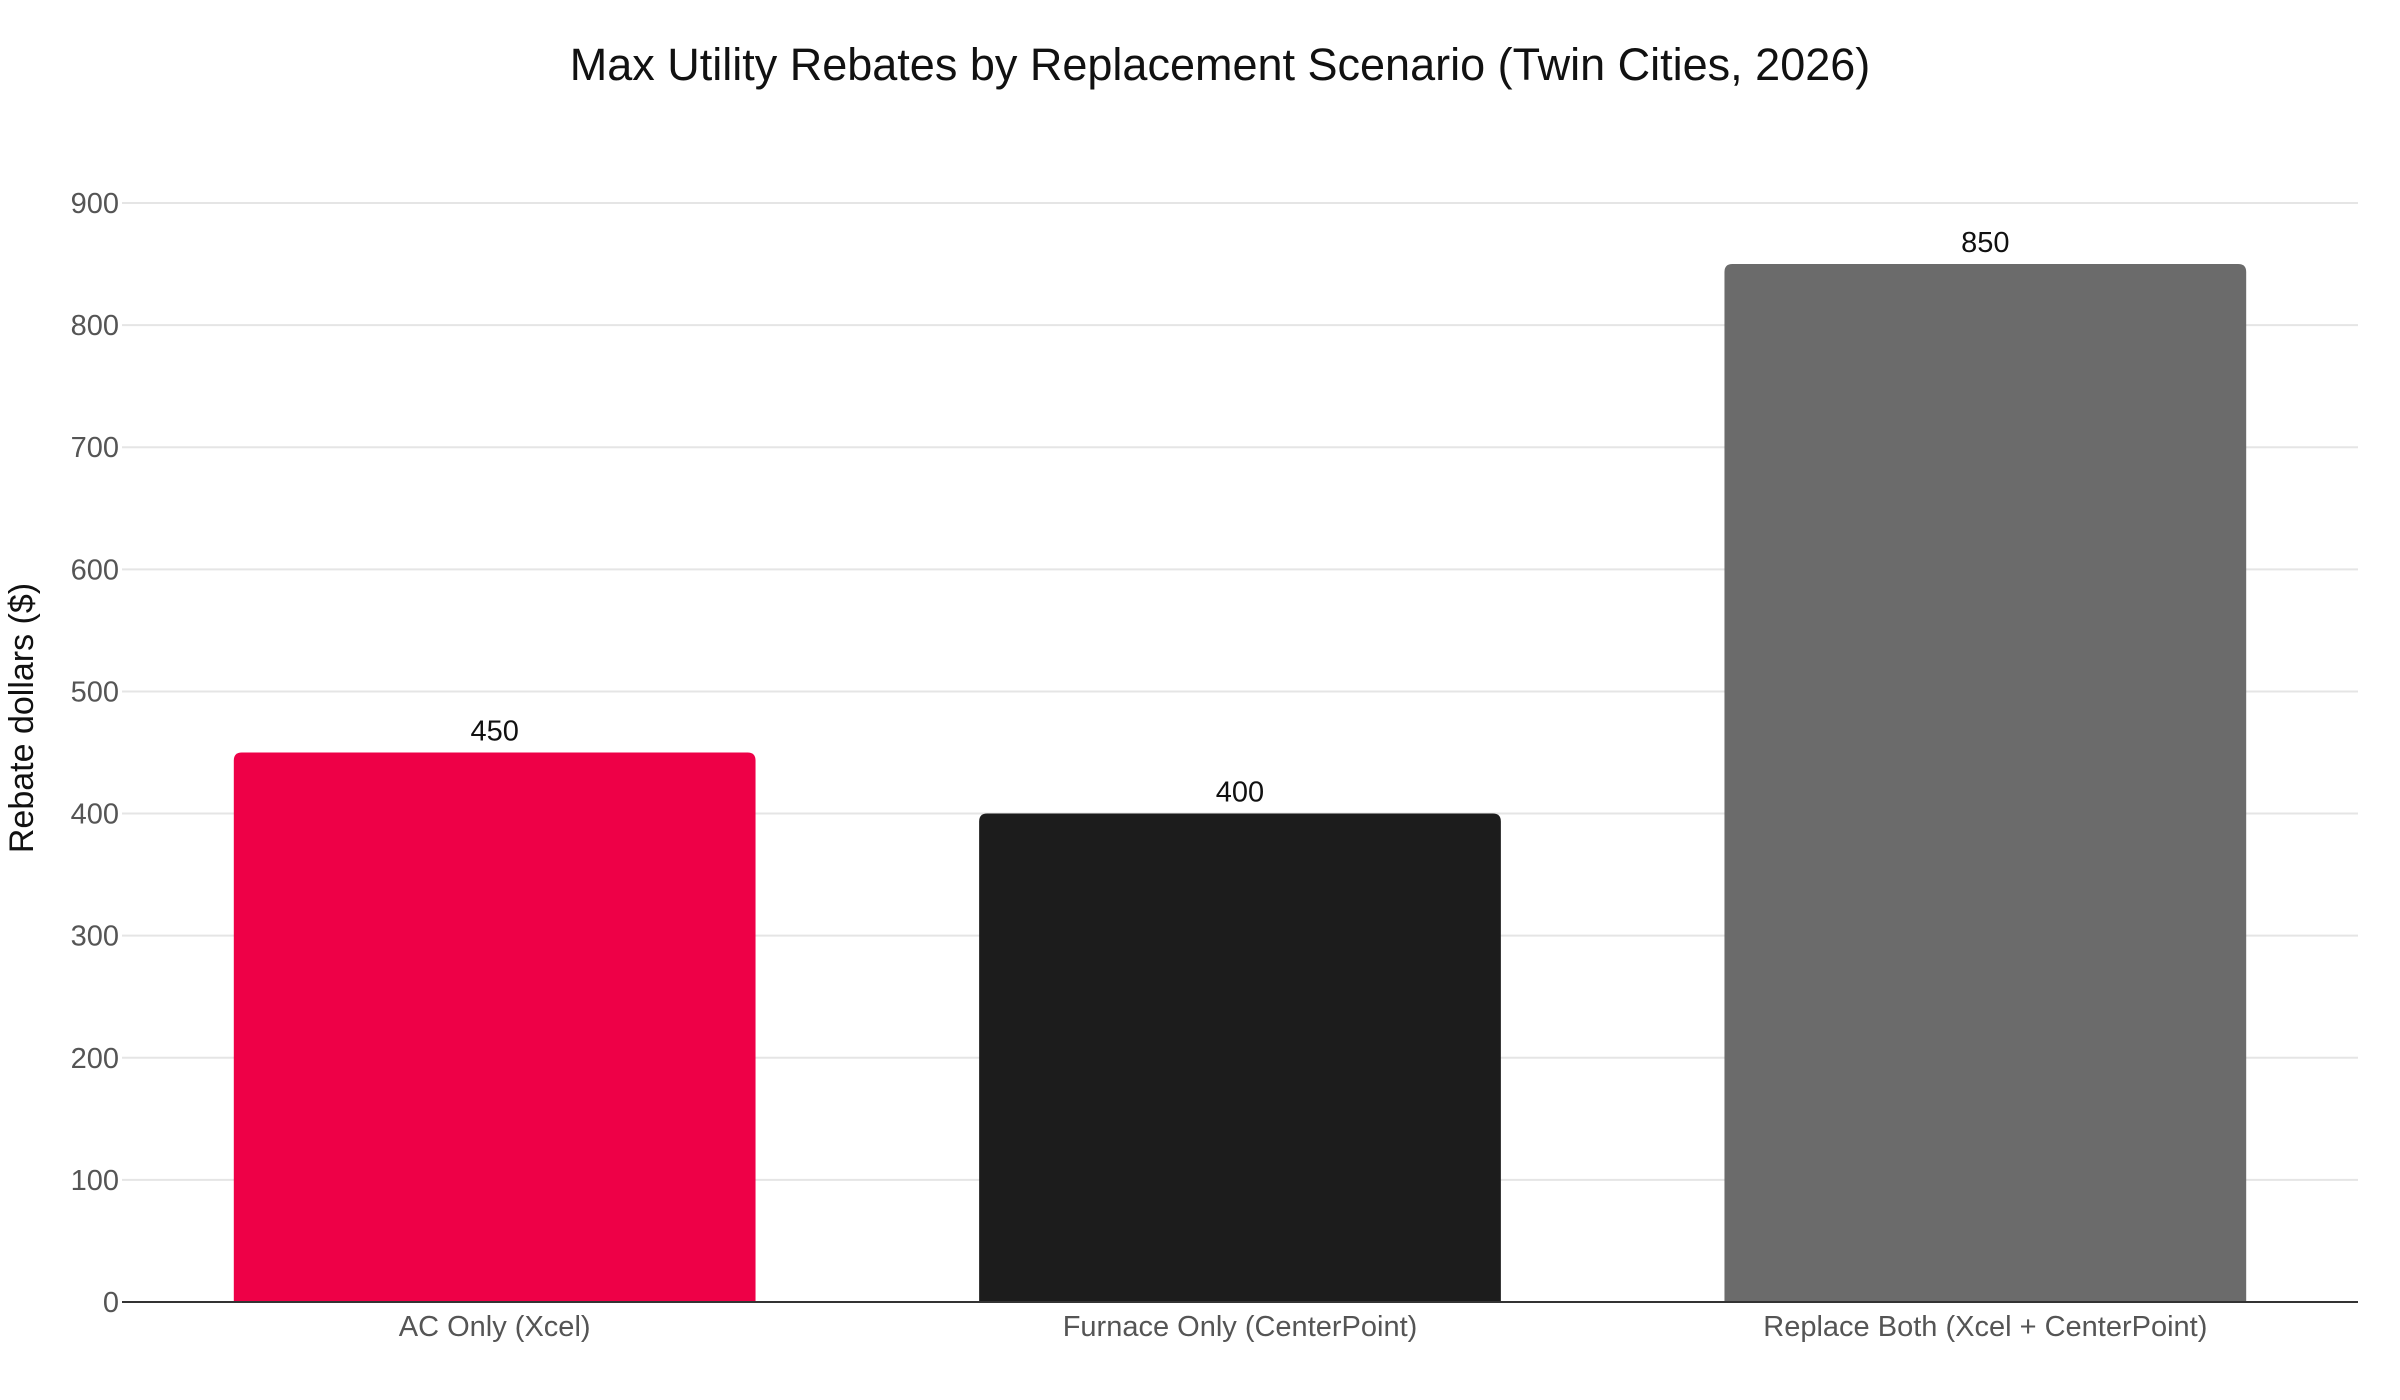 The image size is (2400, 1400). Describe the element at coordinates (95, 937) in the screenshot. I see `y-tick-label: 300` at that location.